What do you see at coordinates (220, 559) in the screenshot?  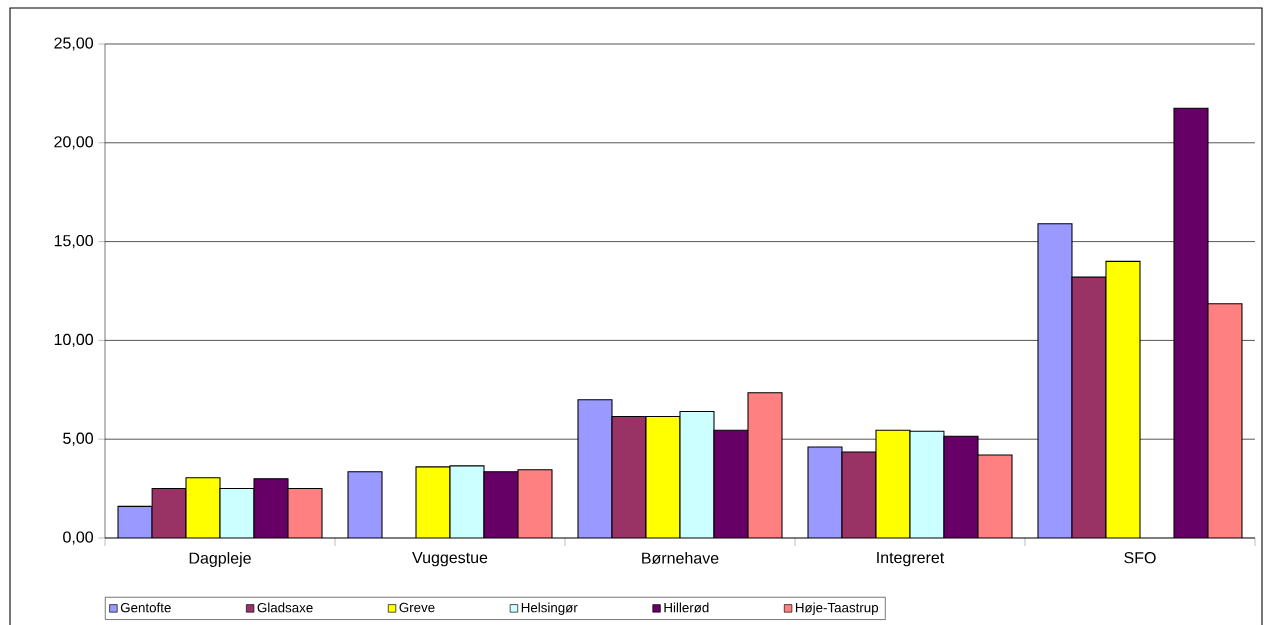 I see `x-tick-label: Dagpleje` at bounding box center [220, 559].